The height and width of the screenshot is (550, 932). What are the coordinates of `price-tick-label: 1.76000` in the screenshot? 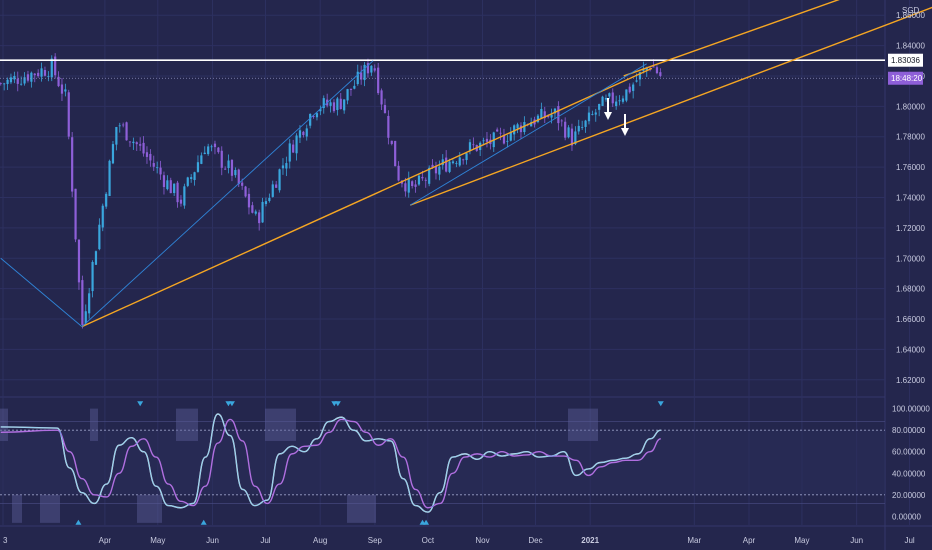 It's located at (910, 167).